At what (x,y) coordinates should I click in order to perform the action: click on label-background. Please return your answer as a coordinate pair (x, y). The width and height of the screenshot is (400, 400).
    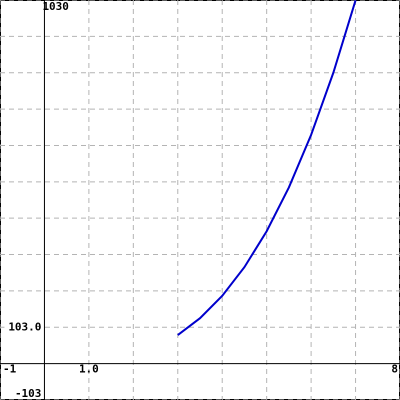
    Looking at the image, I should click on (22, 327).